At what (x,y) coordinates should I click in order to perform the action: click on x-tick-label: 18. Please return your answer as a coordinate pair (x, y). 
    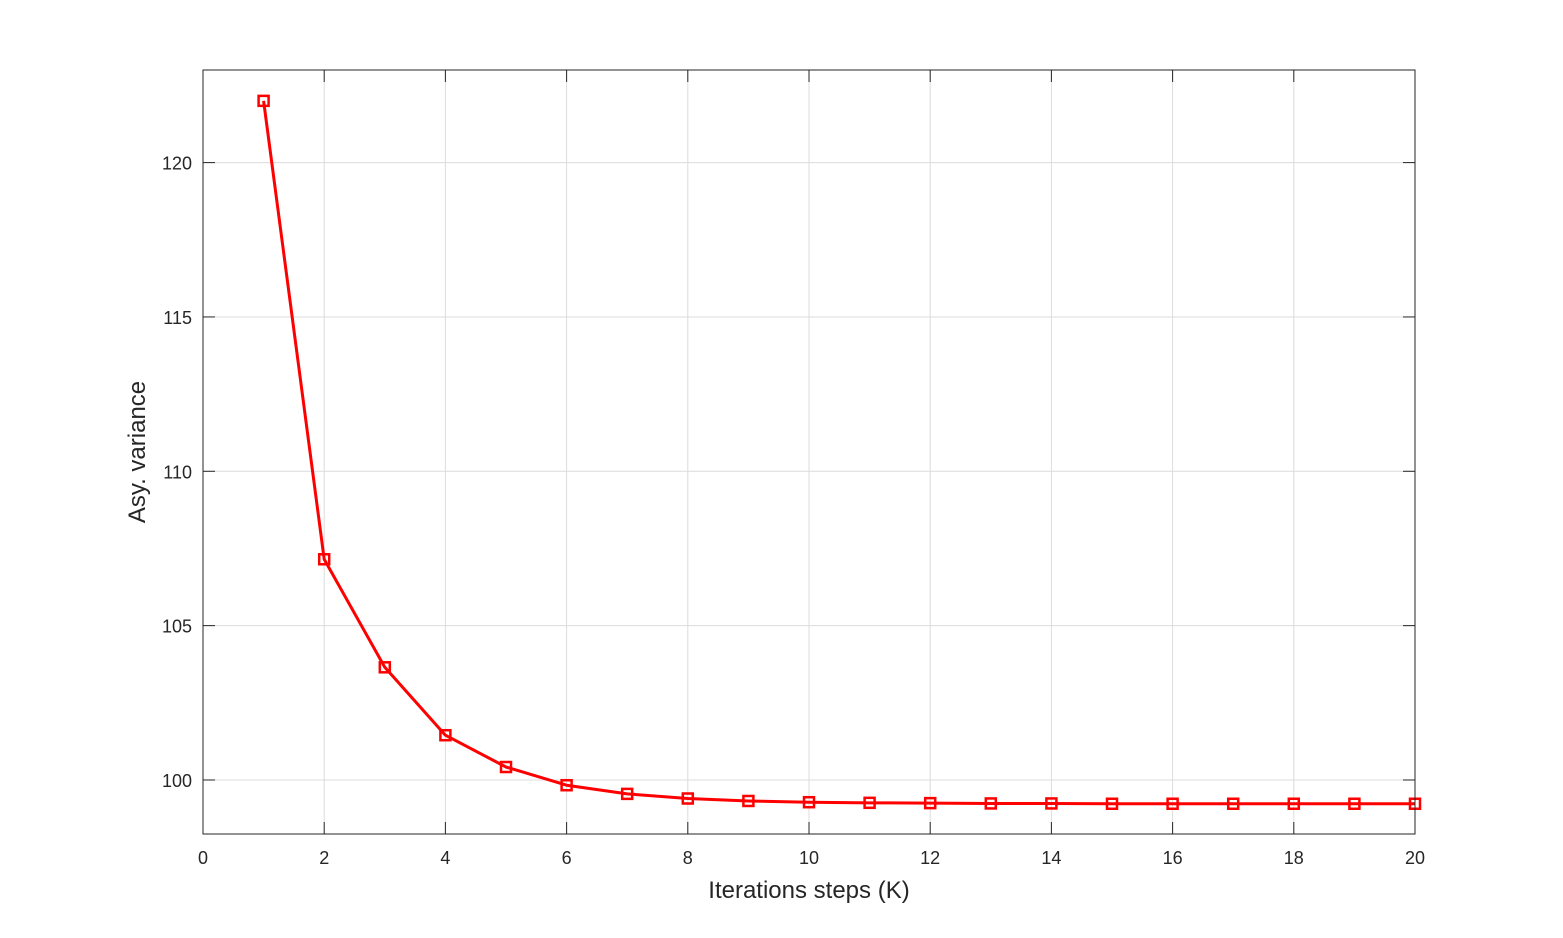
    Looking at the image, I should click on (1294, 858).